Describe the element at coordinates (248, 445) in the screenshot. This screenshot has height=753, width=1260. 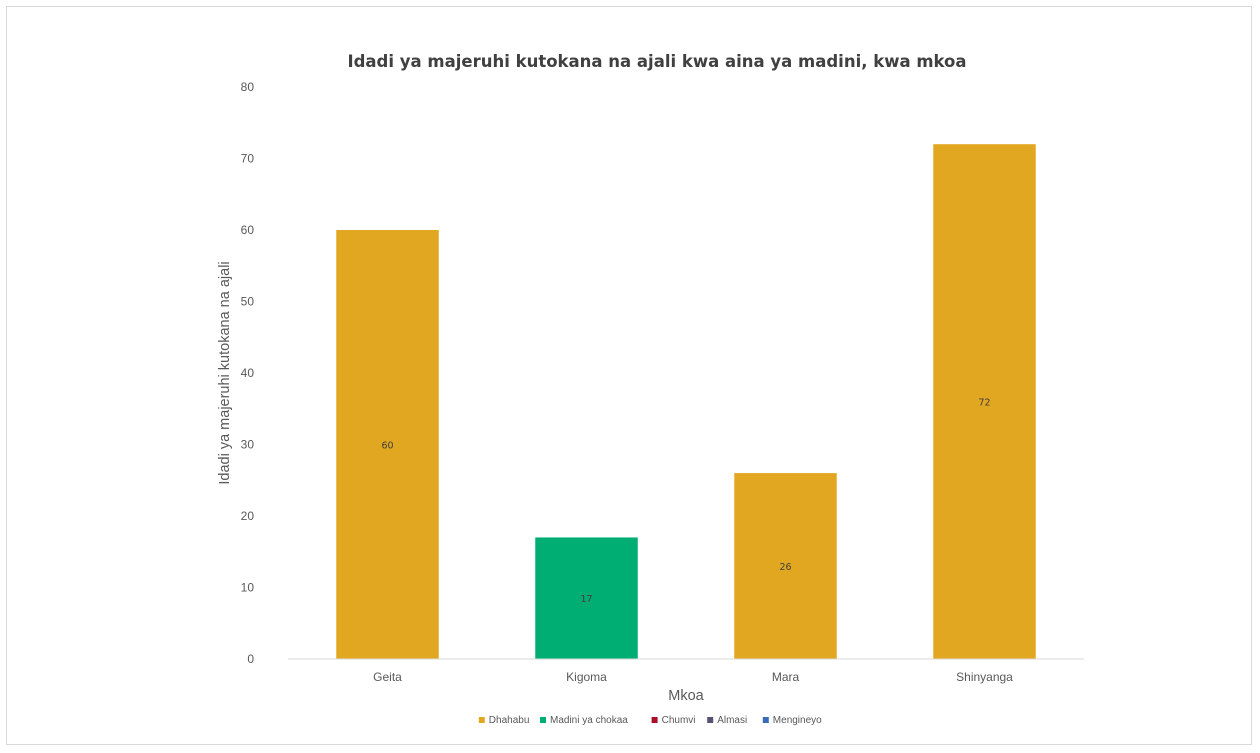
I see `y-tick-label: 30` at that location.